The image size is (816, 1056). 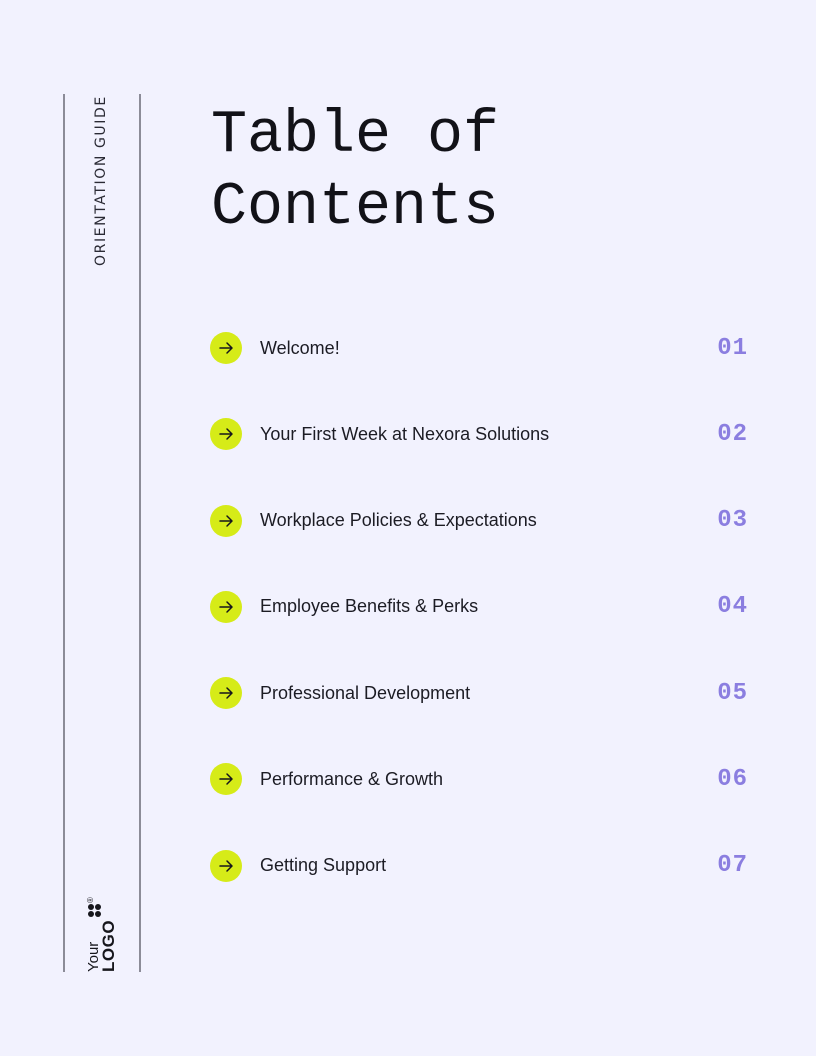 What do you see at coordinates (300, 347) in the screenshot?
I see `toc-item-label: Welcome!` at bounding box center [300, 347].